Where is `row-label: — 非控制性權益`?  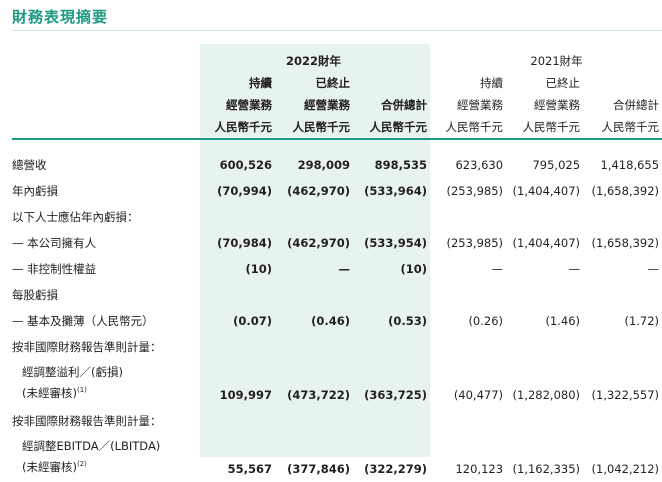
row-label: — 非控制性權益 is located at coordinates (54, 269).